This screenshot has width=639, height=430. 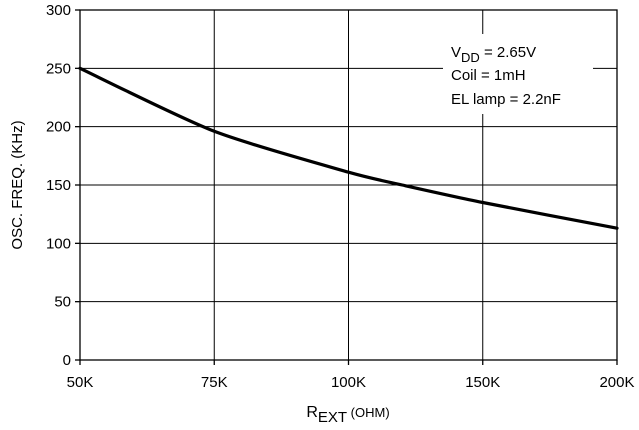 I want to click on annotation-coil: Coil = 1mH, so click(x=488, y=75).